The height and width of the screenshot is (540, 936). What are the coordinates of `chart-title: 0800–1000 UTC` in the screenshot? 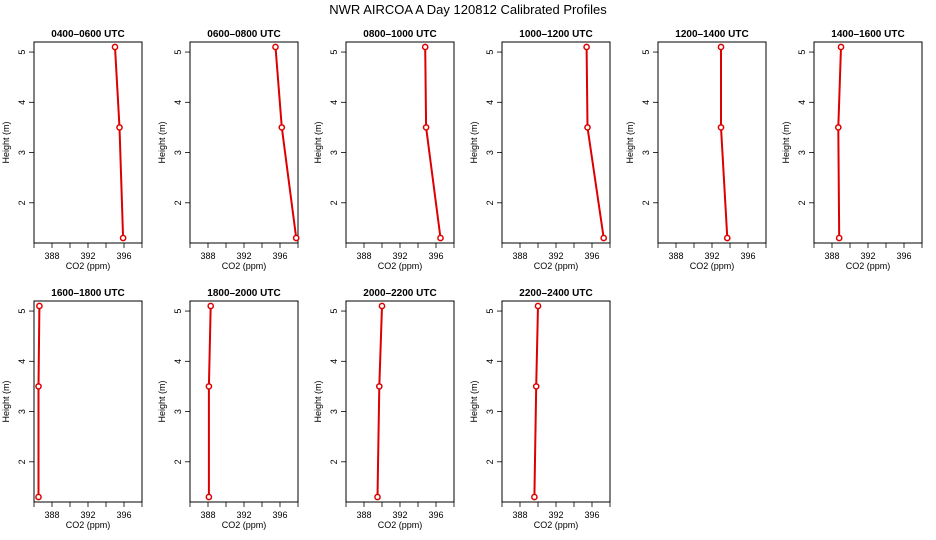 It's located at (399, 34).